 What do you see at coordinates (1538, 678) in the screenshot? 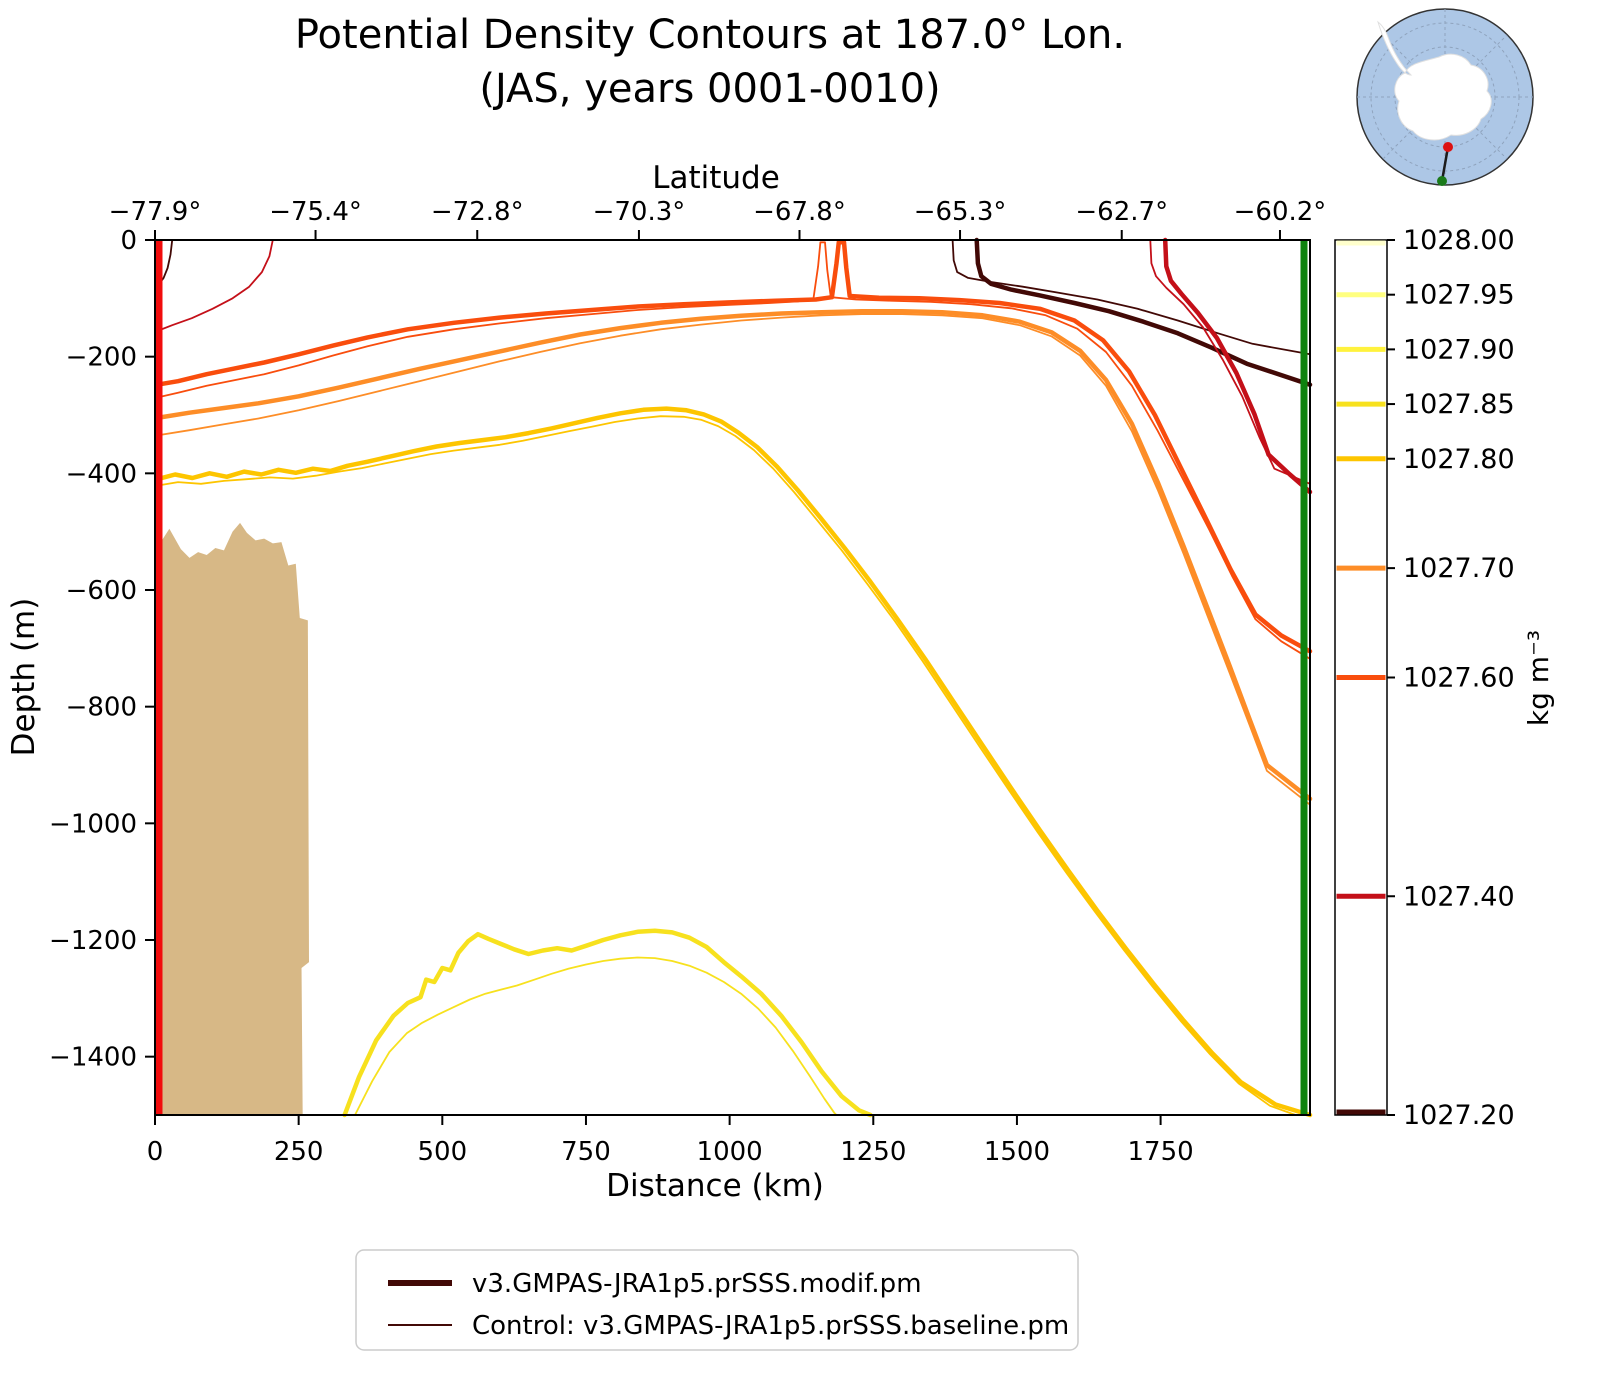
I see `colorbar-unit-label: kg m⁻³` at bounding box center [1538, 678].